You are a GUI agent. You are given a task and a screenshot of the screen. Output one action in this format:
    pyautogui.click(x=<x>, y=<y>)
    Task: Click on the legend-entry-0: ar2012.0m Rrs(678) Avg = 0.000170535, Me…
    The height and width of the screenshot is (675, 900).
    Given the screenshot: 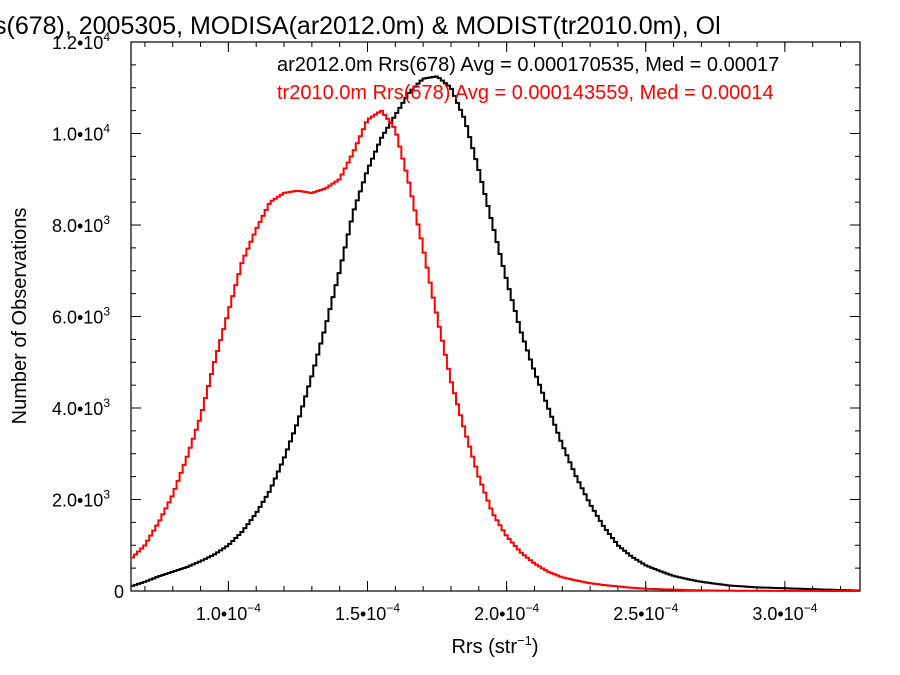 What is the action you would take?
    pyautogui.click(x=528, y=65)
    